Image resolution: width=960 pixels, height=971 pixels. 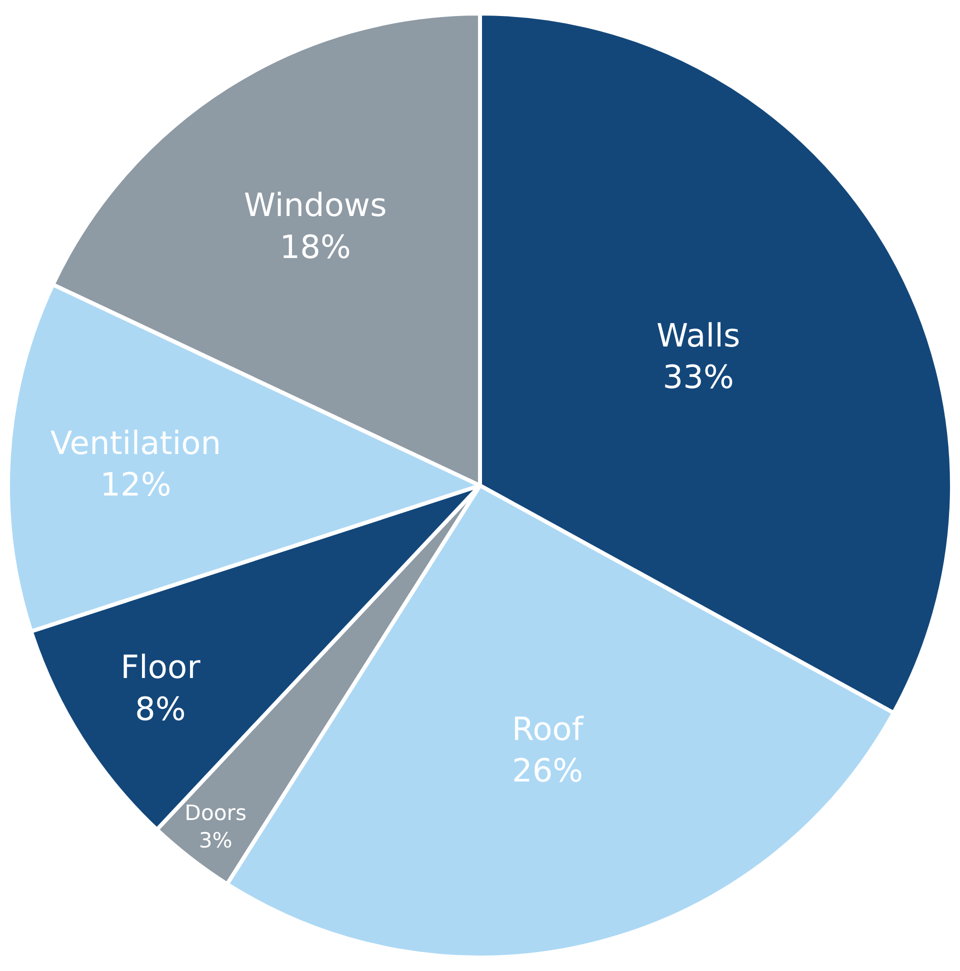 What do you see at coordinates (698, 335) in the screenshot?
I see `slice-label: Walls` at bounding box center [698, 335].